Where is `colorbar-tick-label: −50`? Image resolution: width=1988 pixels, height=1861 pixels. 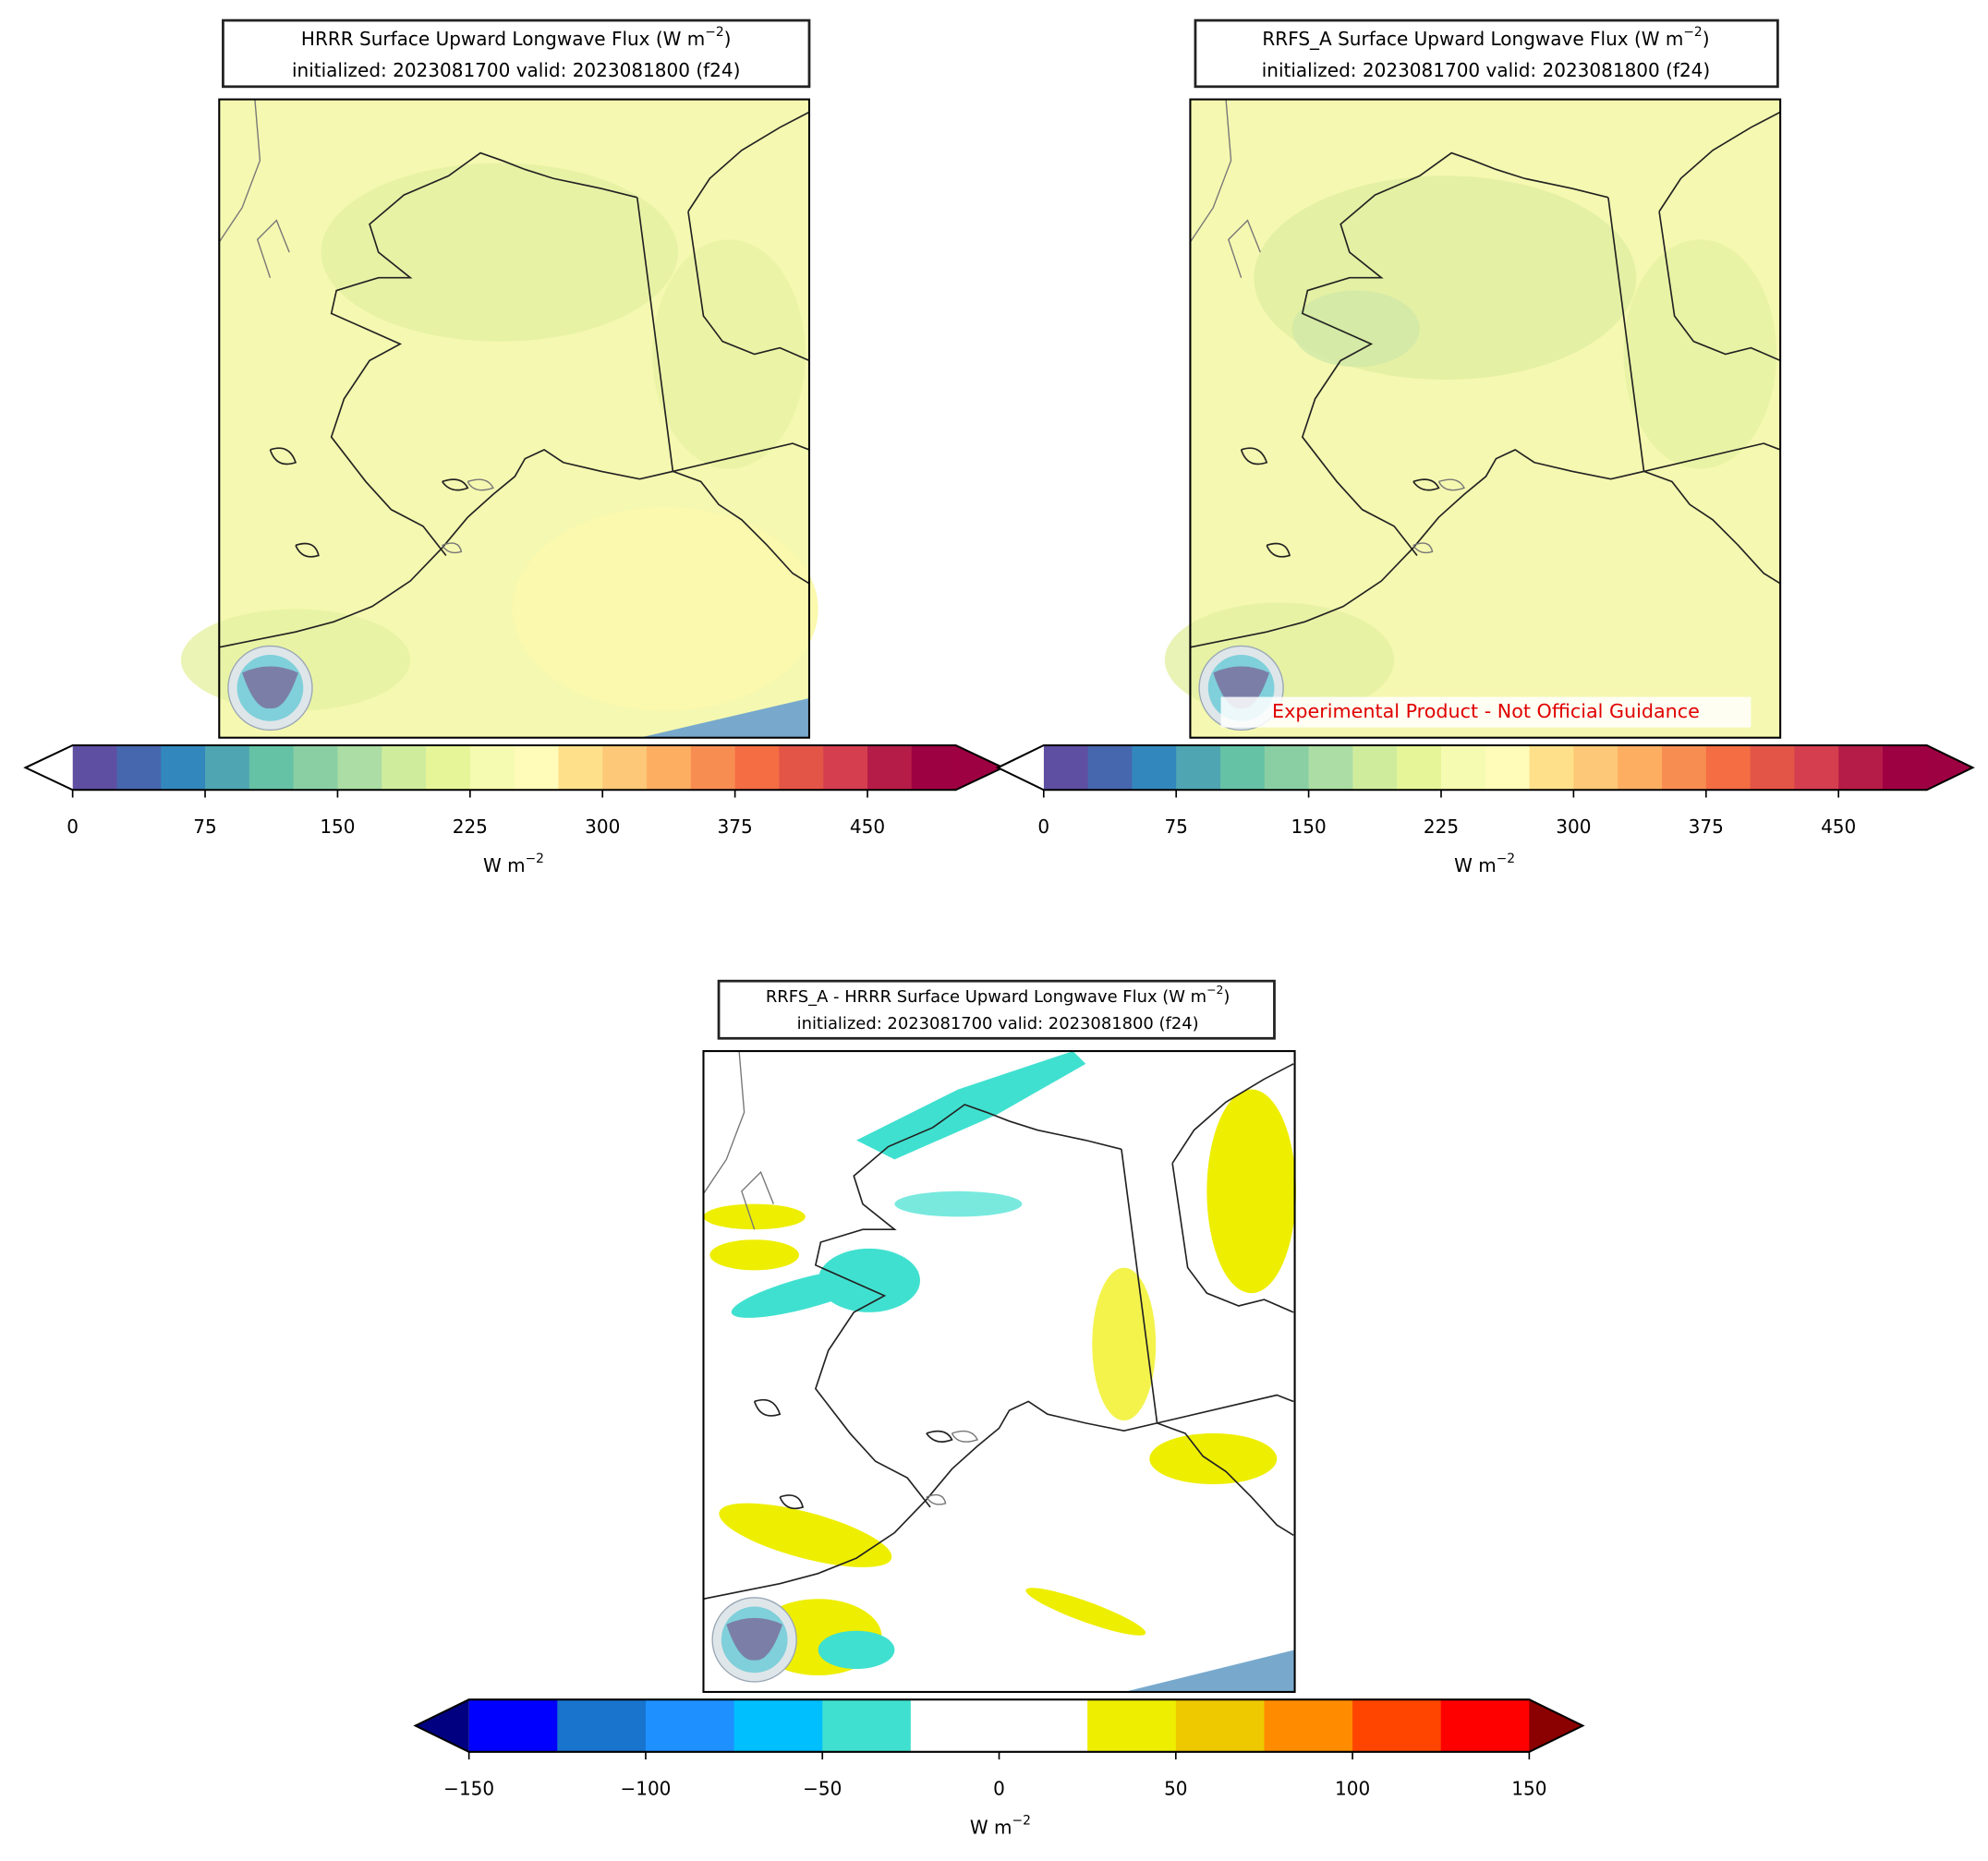 colorbar-tick-label: −50 is located at coordinates (822, 1789).